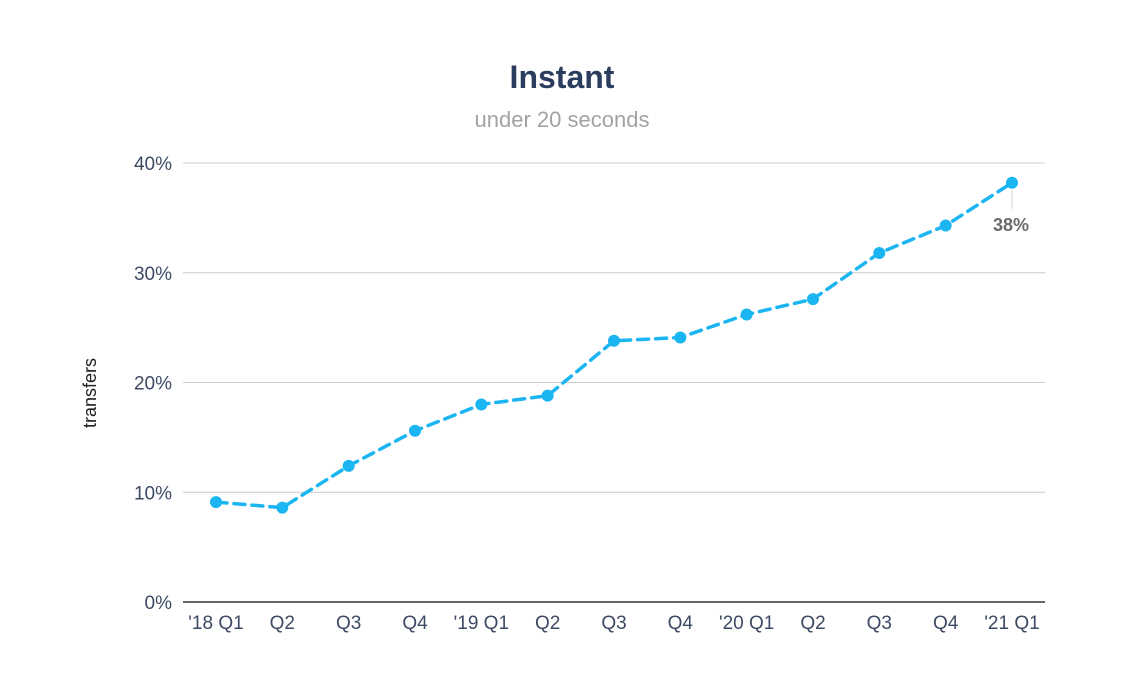 This screenshot has height=699, width=1125. Describe the element at coordinates (1011, 225) in the screenshot. I see `data-label: 38%` at that location.